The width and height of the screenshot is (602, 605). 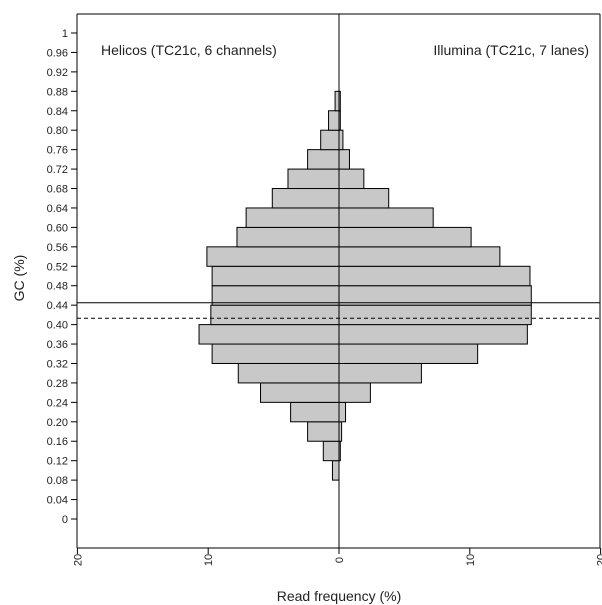 I want to click on y-tick-label: 0.88, so click(x=57, y=92).